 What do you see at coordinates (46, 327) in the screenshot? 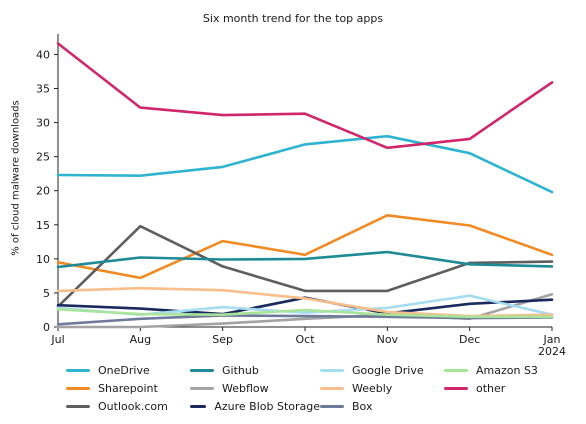
I see `y-tick-label: 0` at bounding box center [46, 327].